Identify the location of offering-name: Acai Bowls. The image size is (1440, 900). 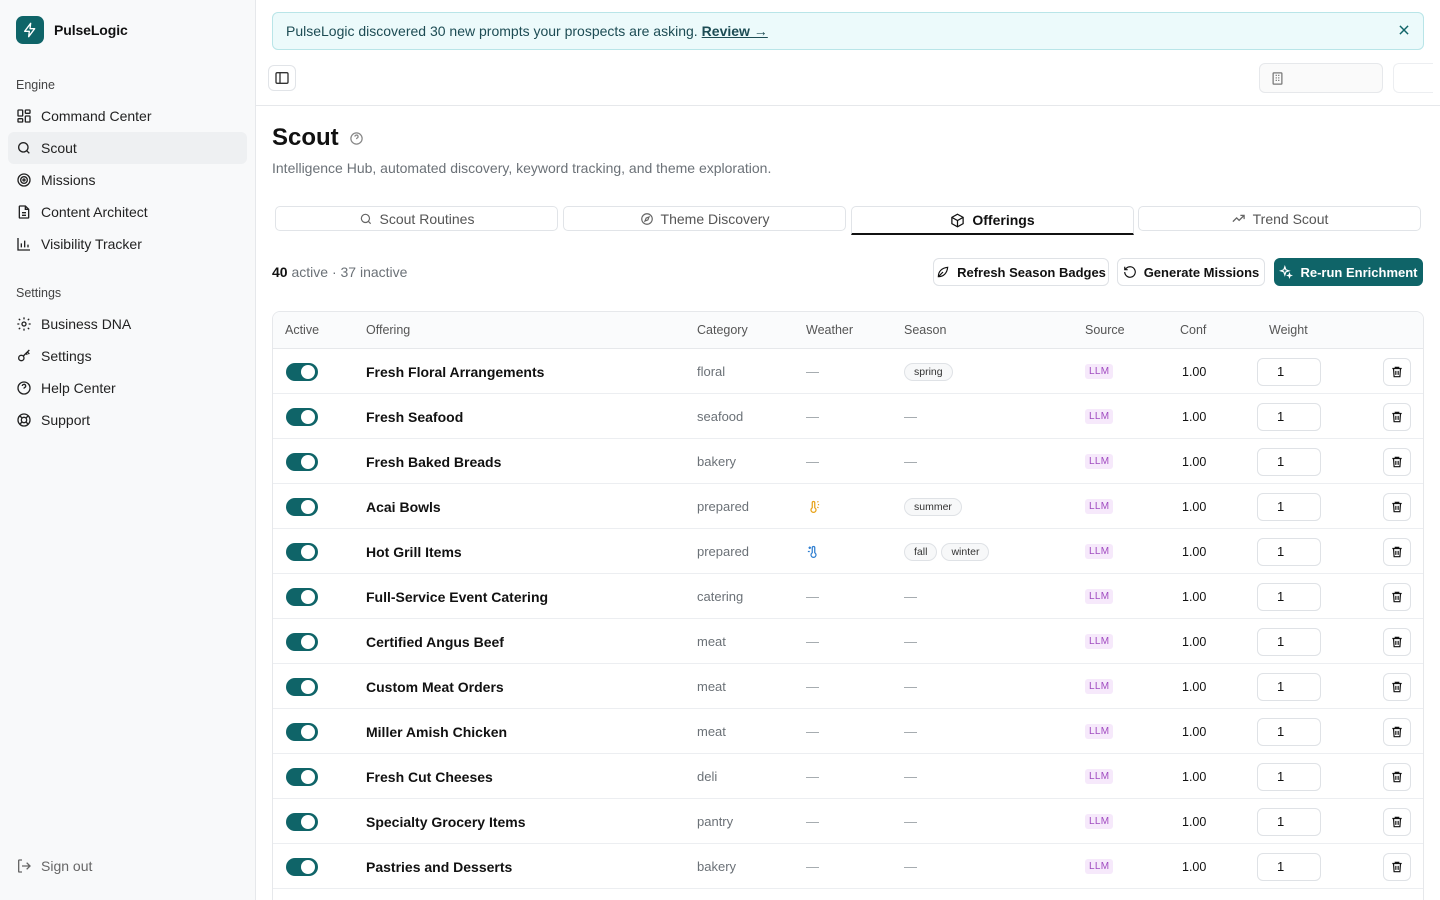
(403, 506).